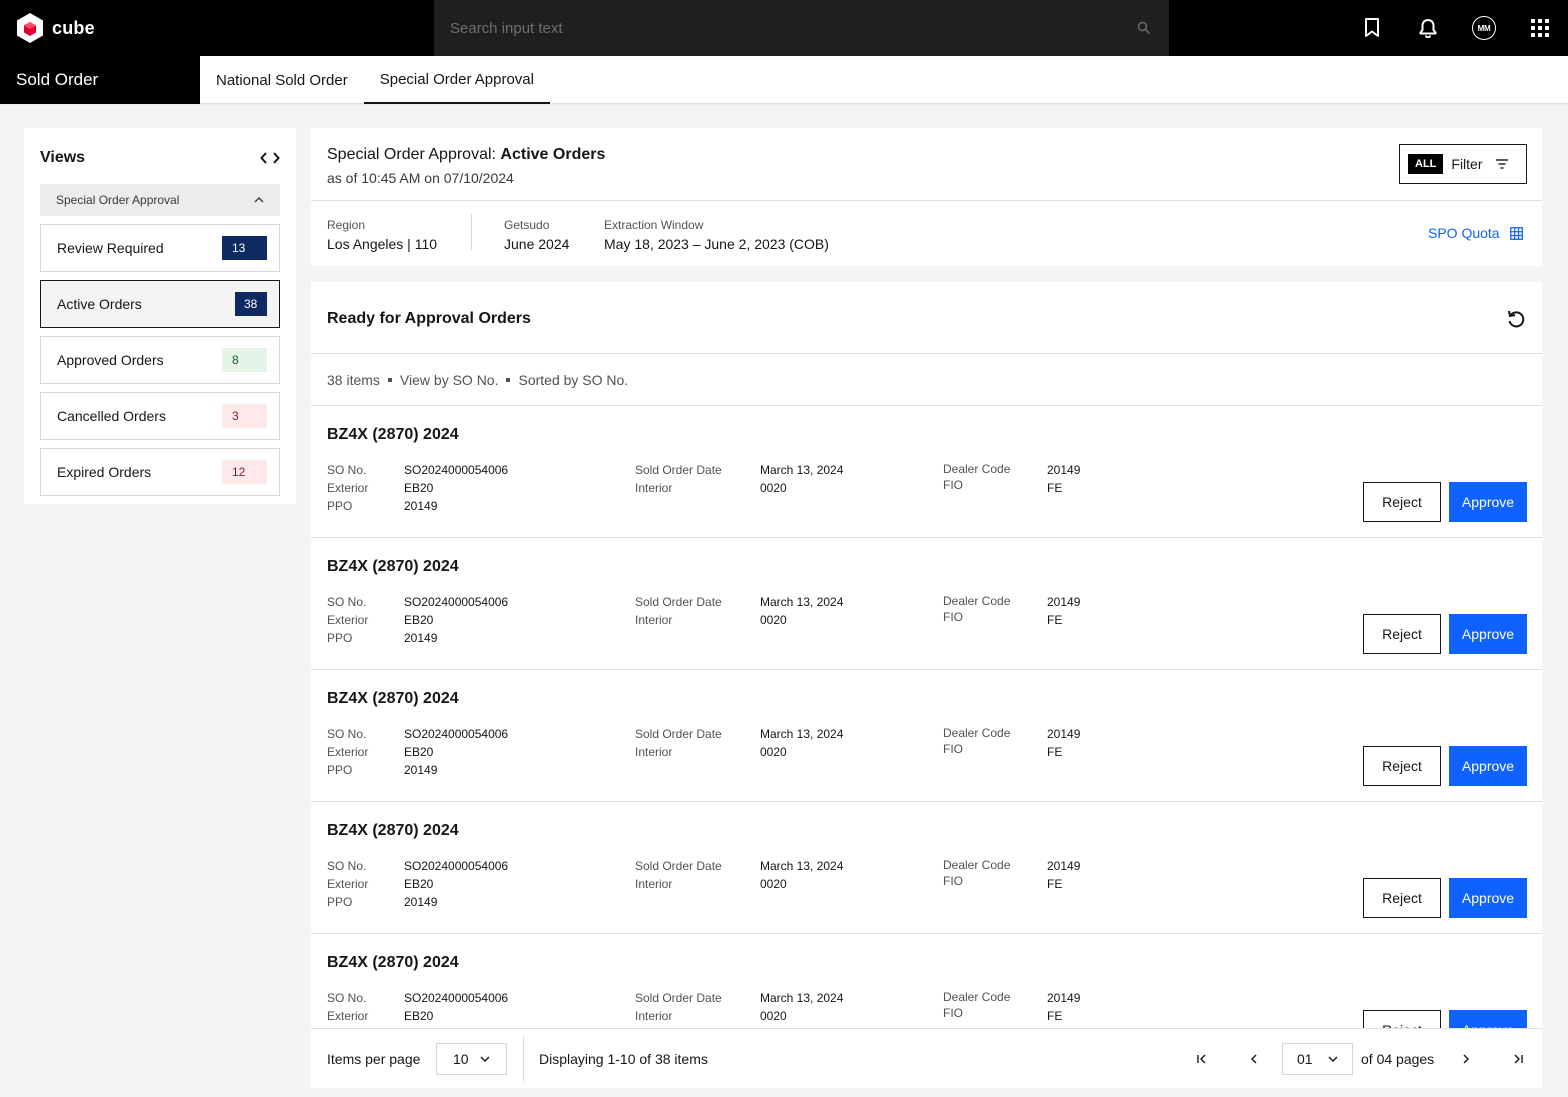 The width and height of the screenshot is (1568, 1097). Describe the element at coordinates (270, 158) in the screenshot. I see `collapse-panel-icon` at that location.